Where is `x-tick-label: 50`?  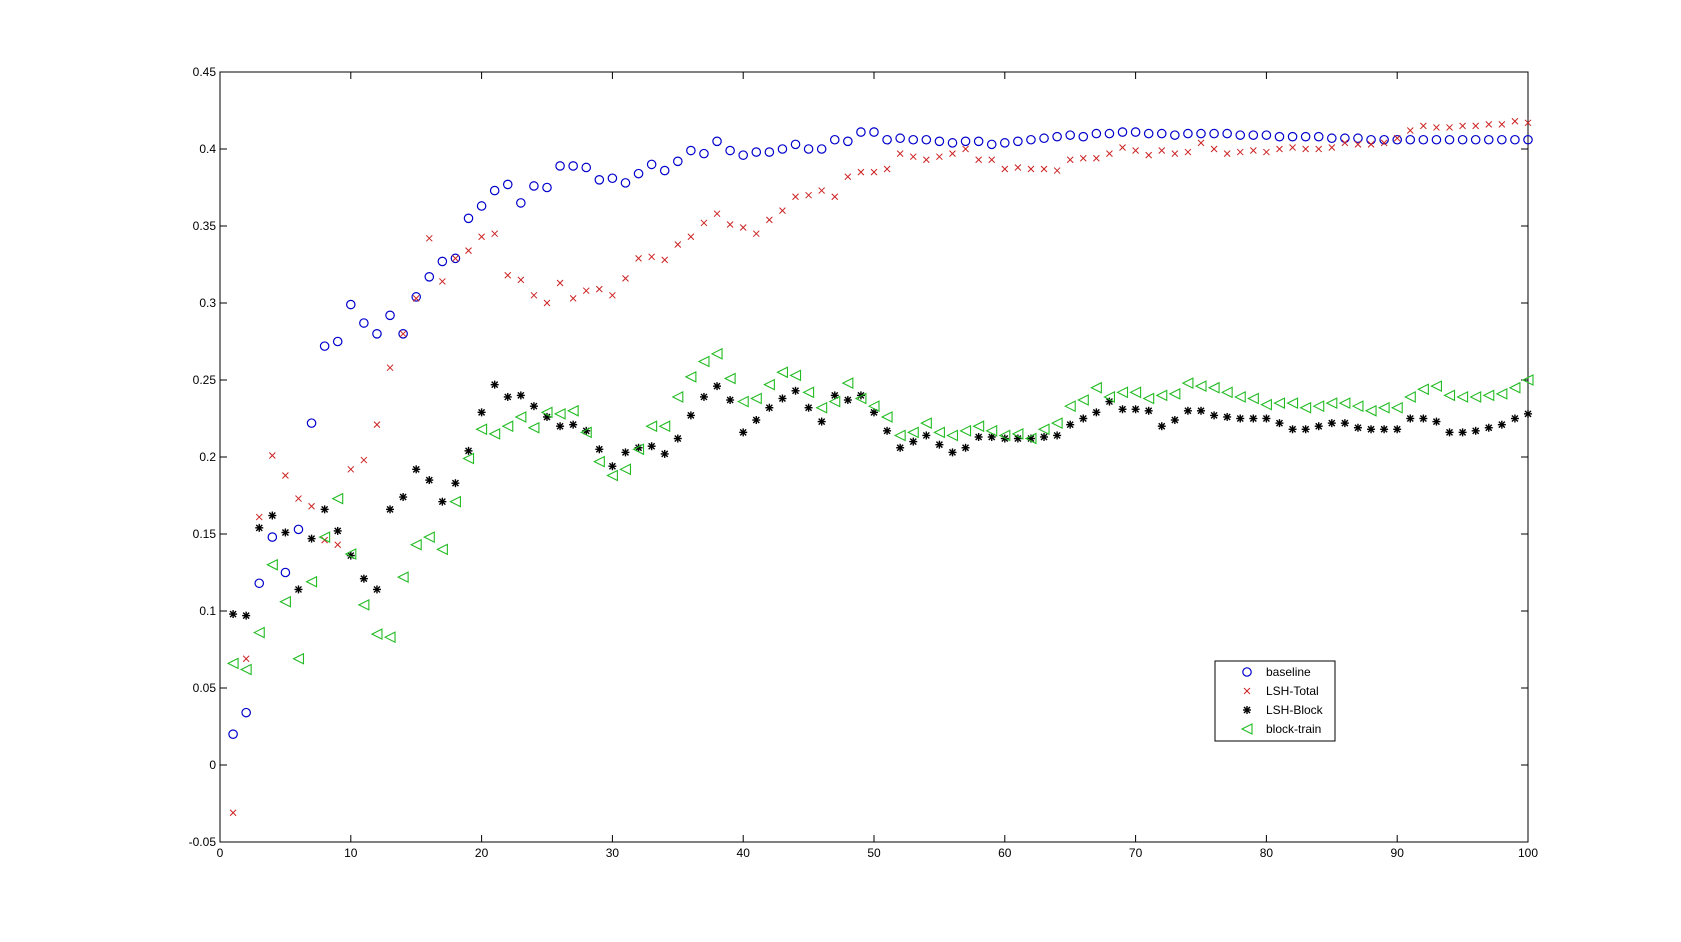
x-tick-label: 50 is located at coordinates (874, 853).